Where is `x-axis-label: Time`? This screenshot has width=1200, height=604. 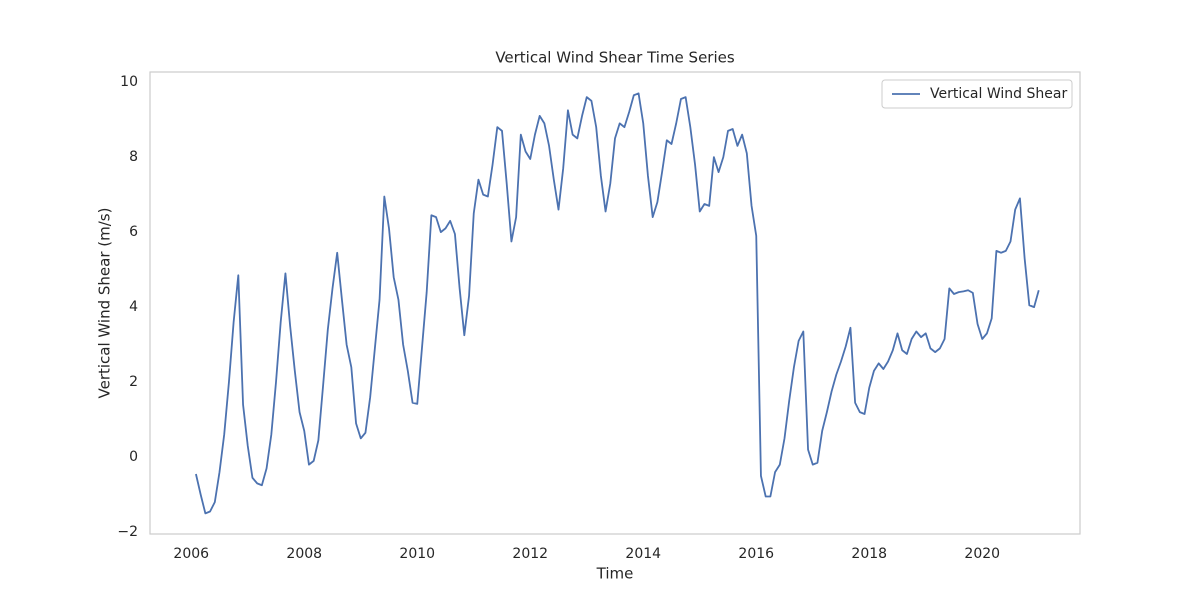 x-axis-label: Time is located at coordinates (615, 574).